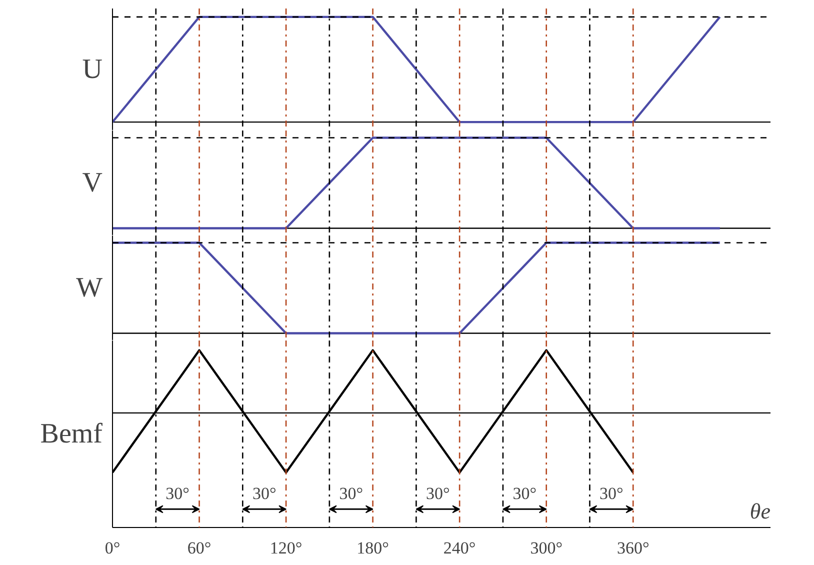  I want to click on x-tick-label: 240°, so click(459, 548).